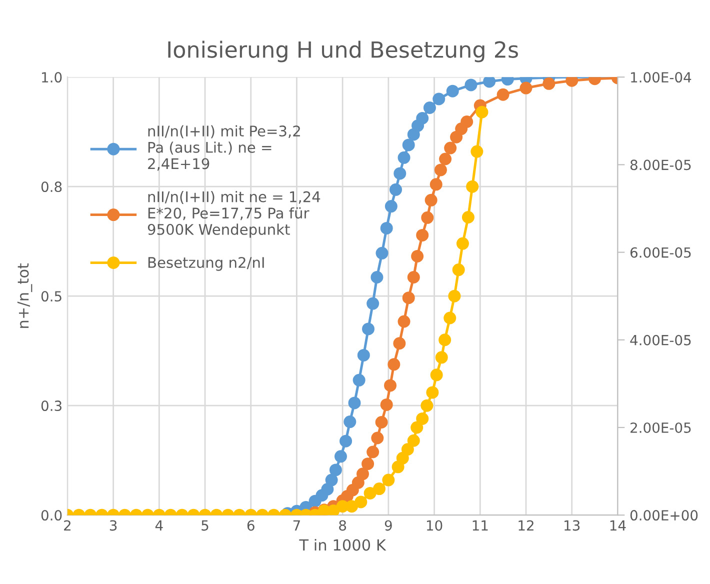  I want to click on y2-tick-label: 0.00E+00, so click(664, 515).